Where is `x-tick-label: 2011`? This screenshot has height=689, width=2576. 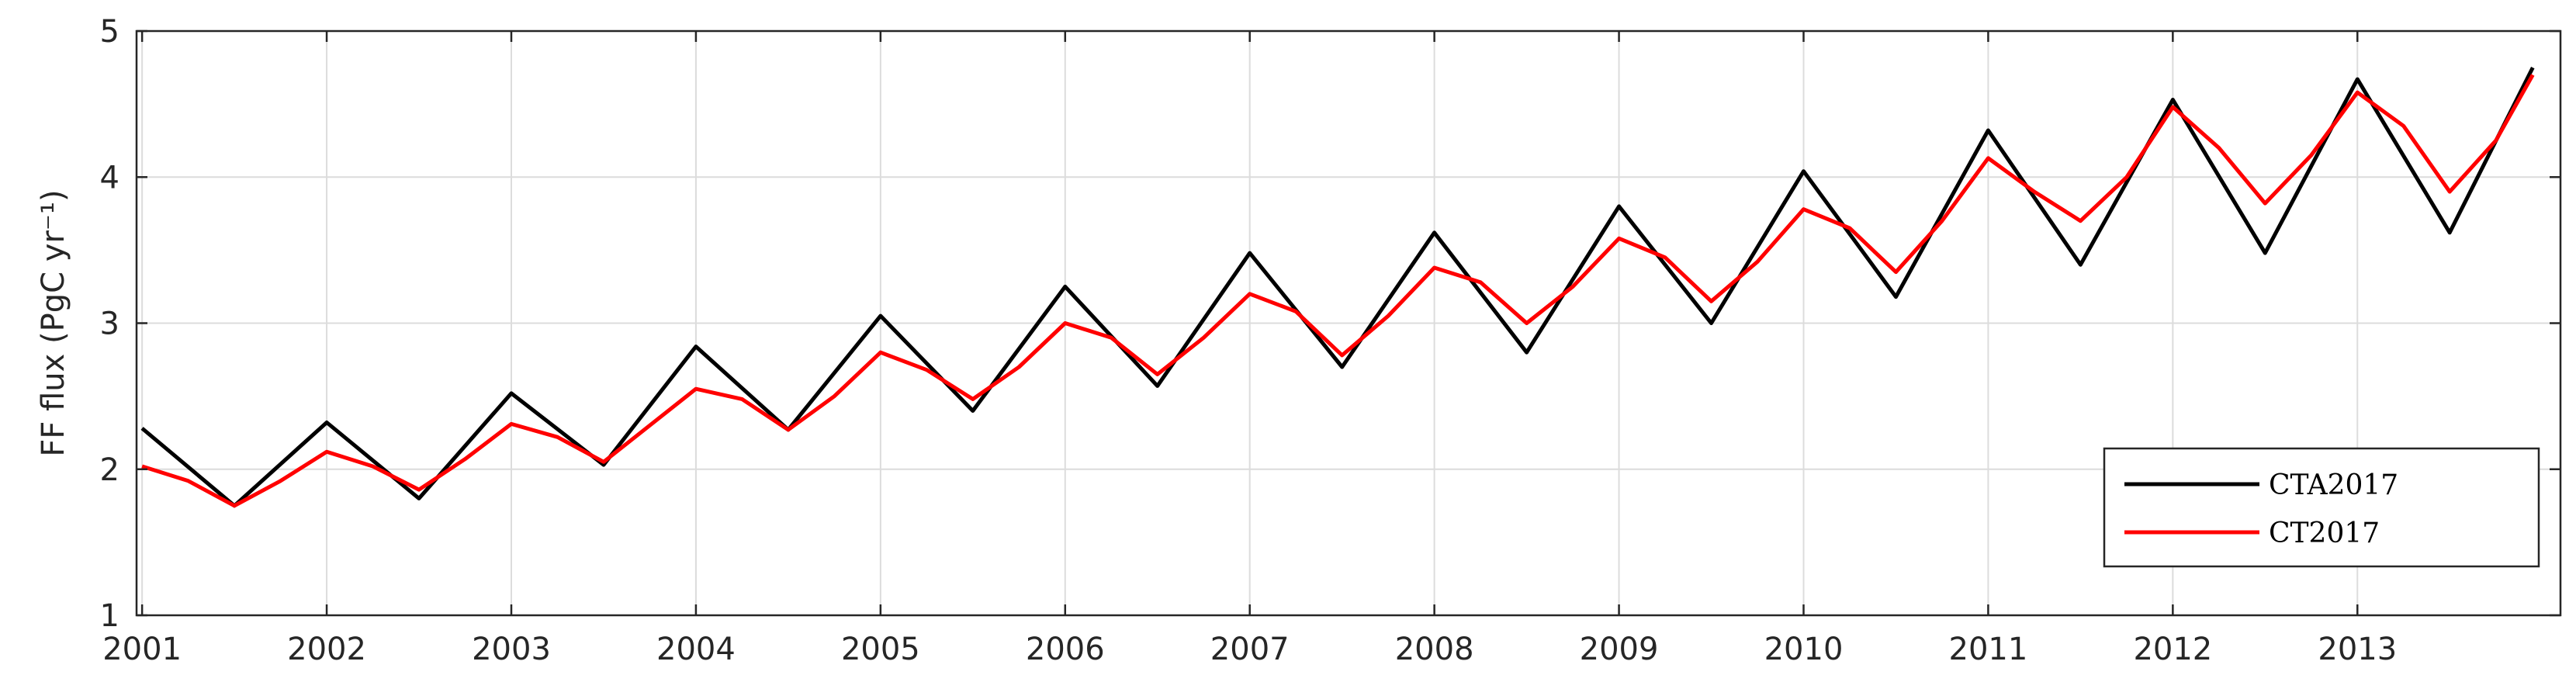
x-tick-label: 2011 is located at coordinates (1988, 649).